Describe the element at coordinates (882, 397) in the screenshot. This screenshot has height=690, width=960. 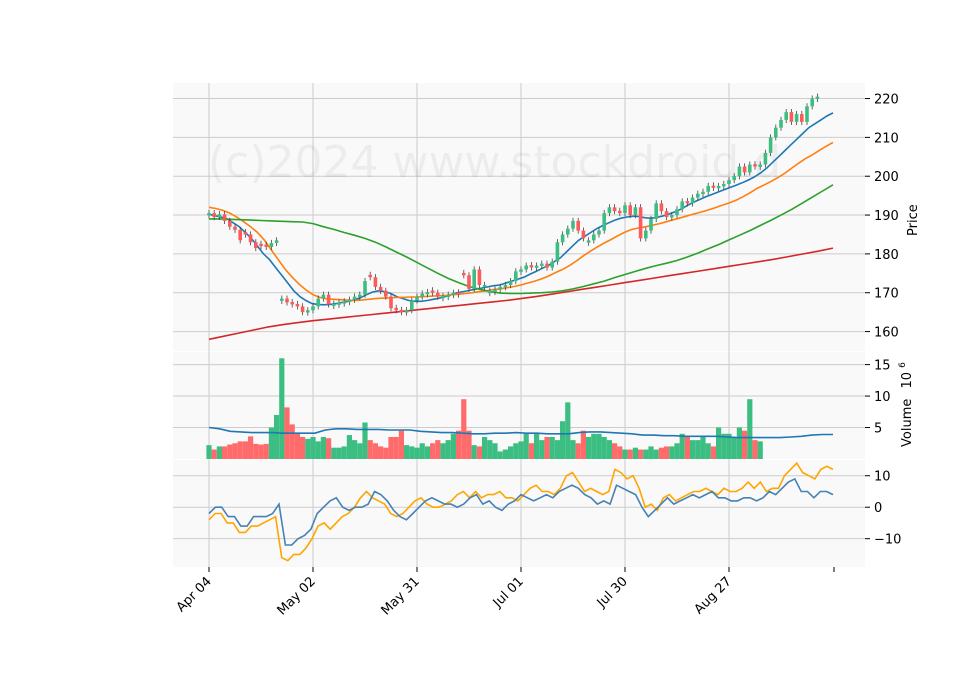
I see `volume-tick-label: 10` at that location.